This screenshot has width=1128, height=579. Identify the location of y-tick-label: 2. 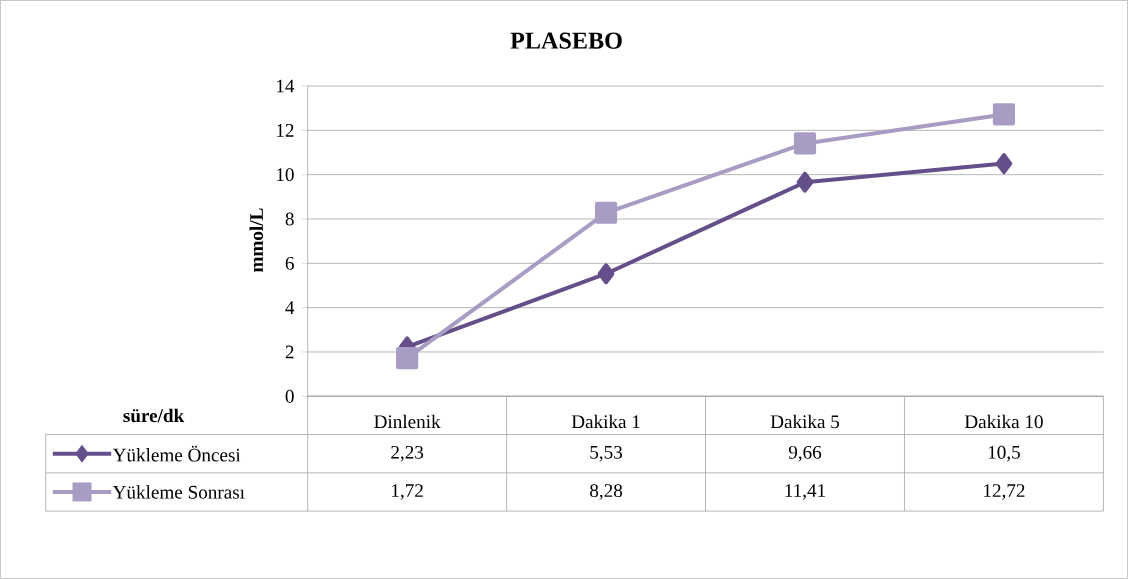
(289, 352).